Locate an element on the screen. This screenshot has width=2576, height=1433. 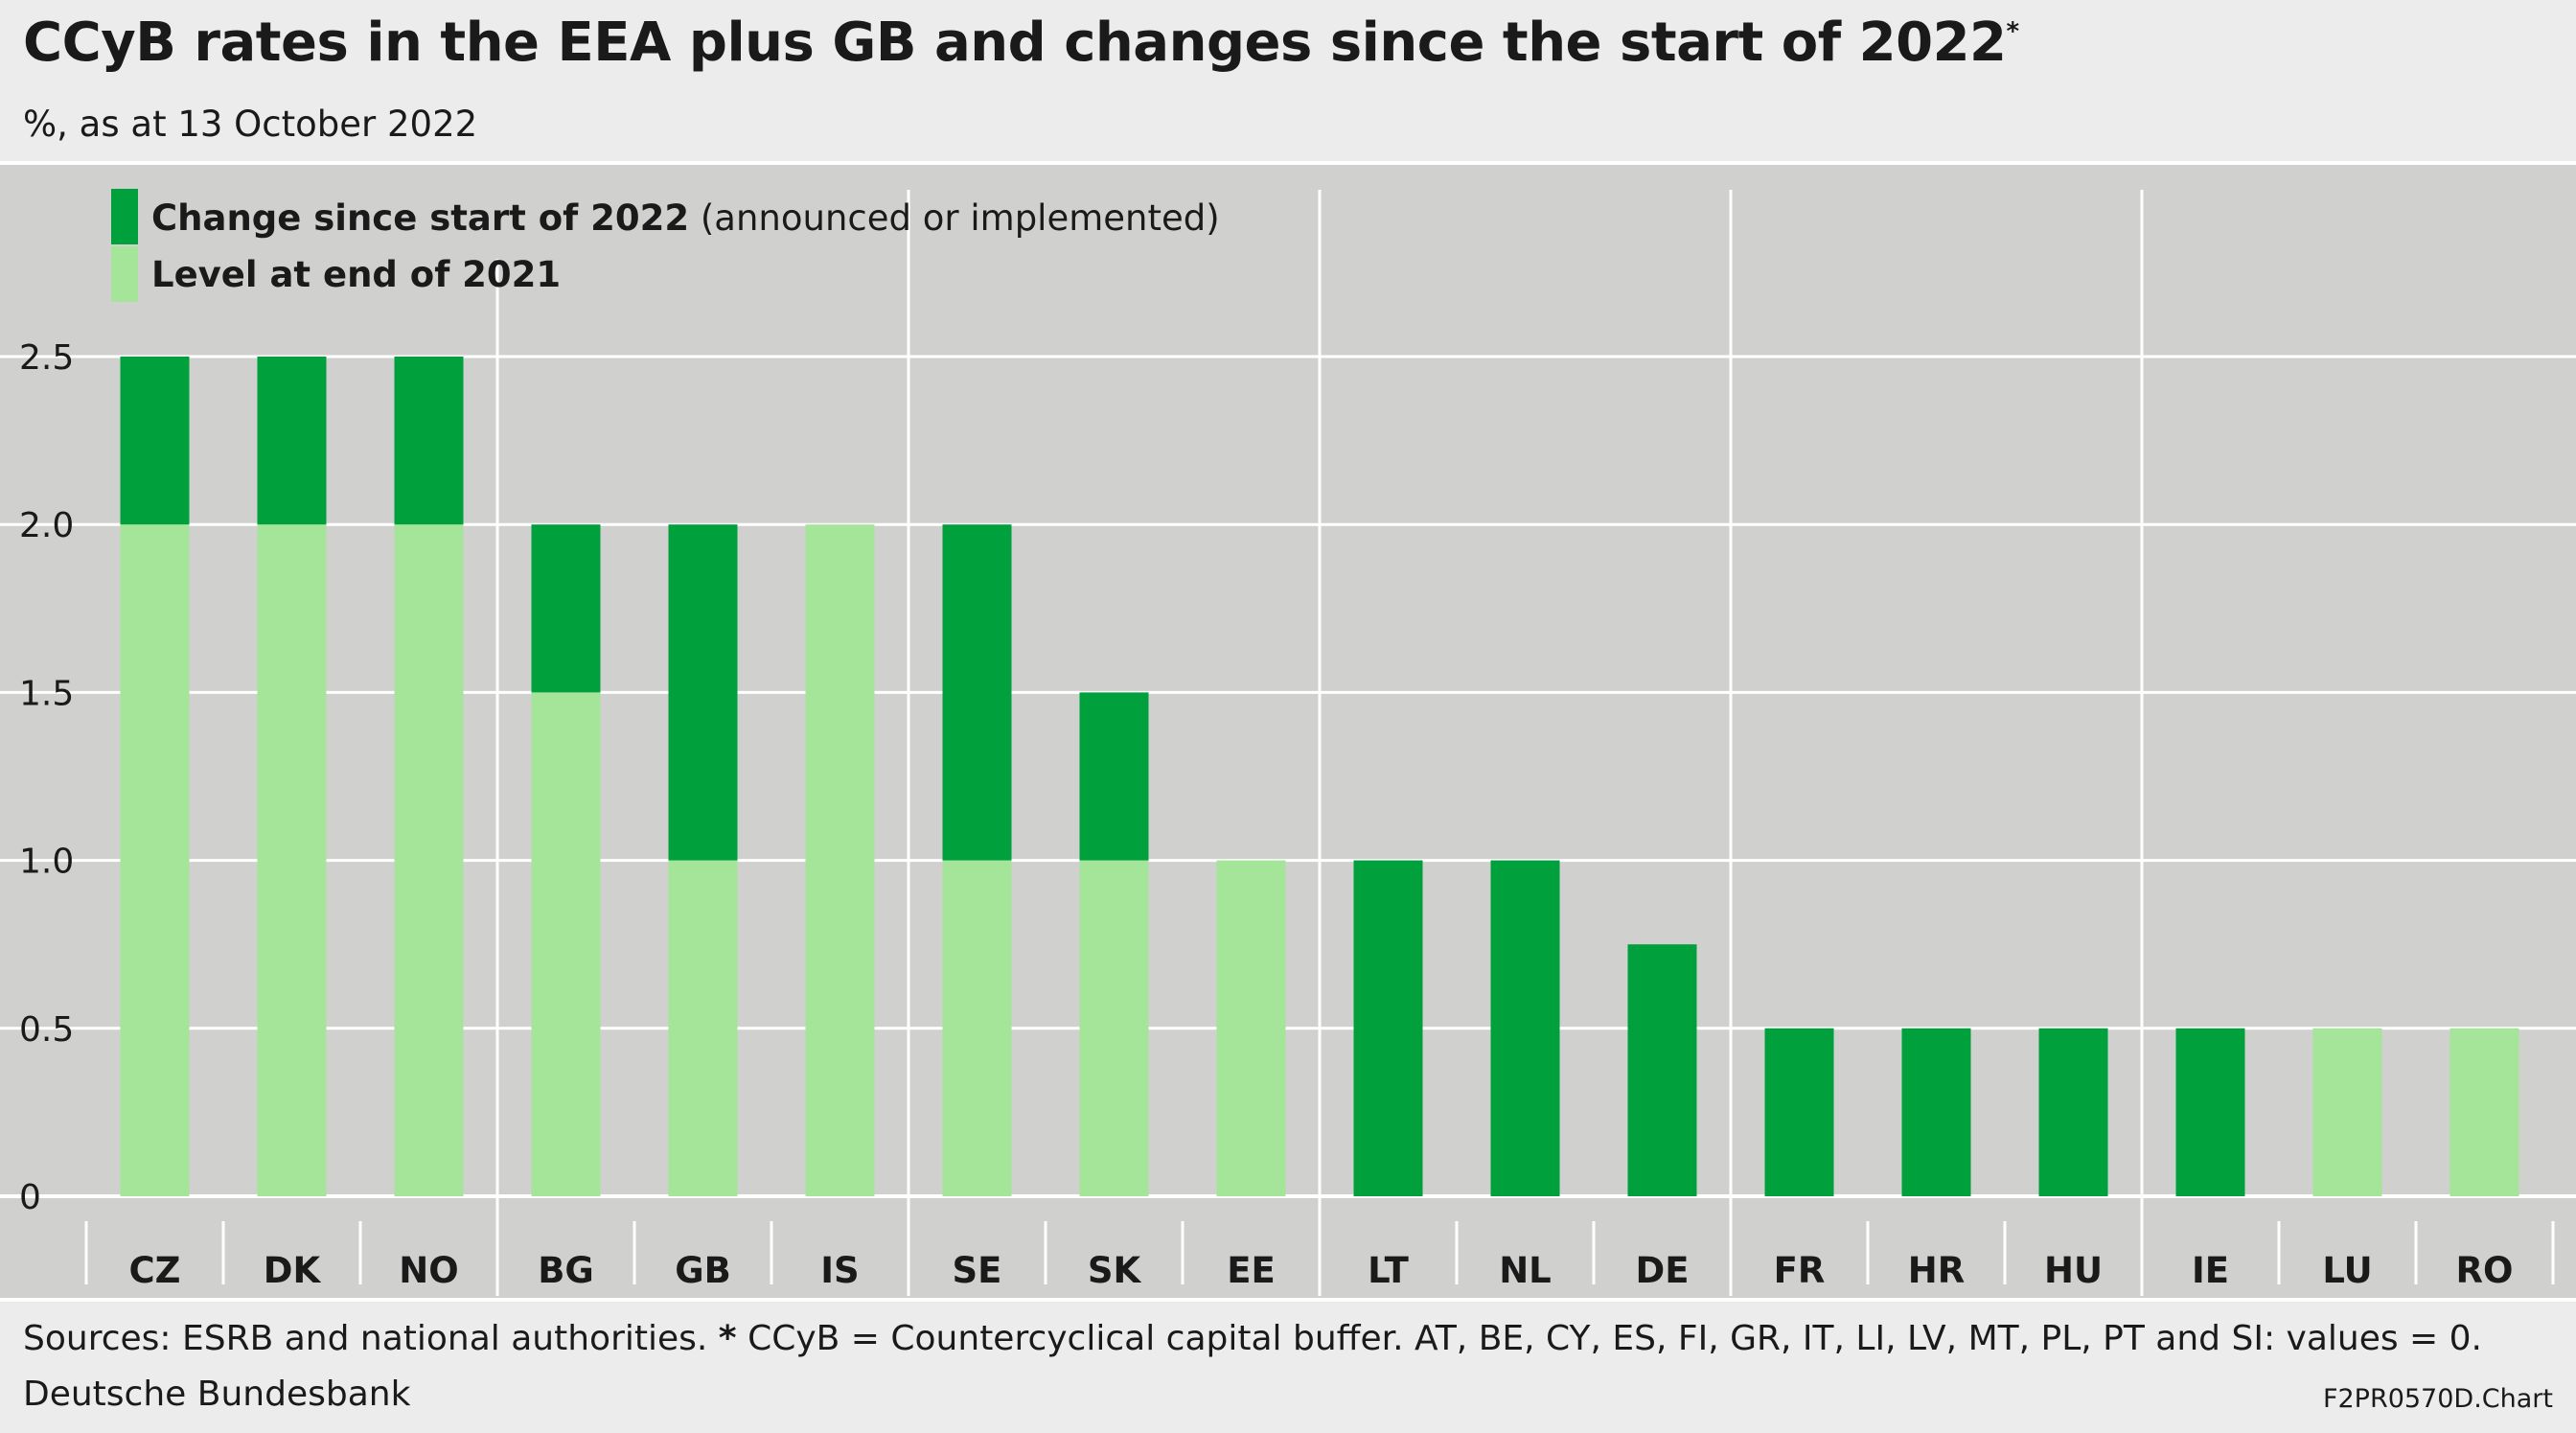
chart-title-mark: * is located at coordinates (2013, 31).